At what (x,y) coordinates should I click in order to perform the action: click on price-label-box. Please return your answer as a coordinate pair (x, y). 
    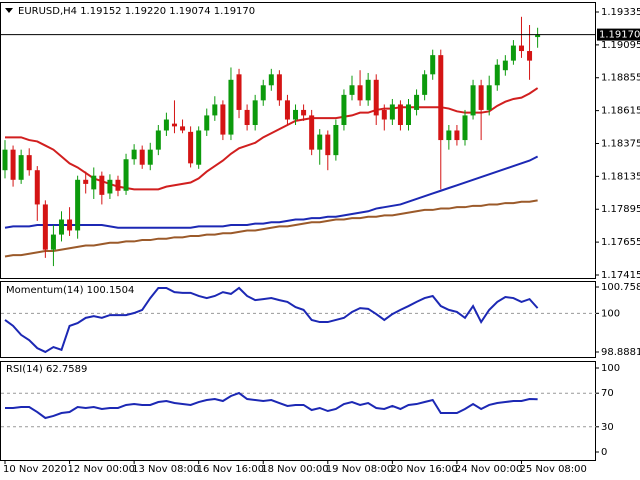
    Looking at the image, I should click on (618, 34).